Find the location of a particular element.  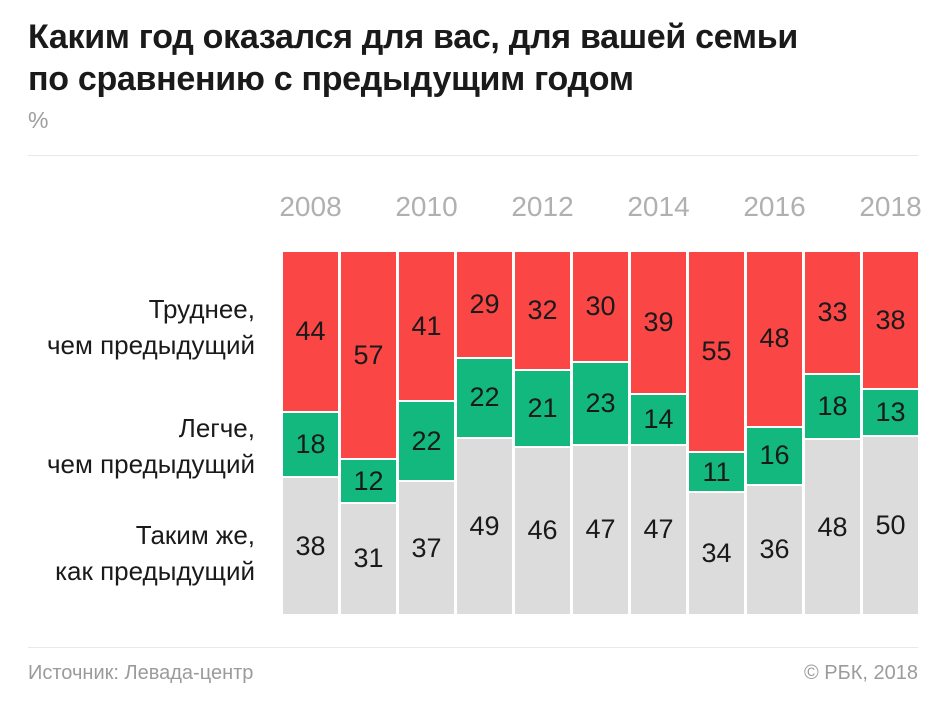

year-tick-label: 2012 is located at coordinates (542, 206).